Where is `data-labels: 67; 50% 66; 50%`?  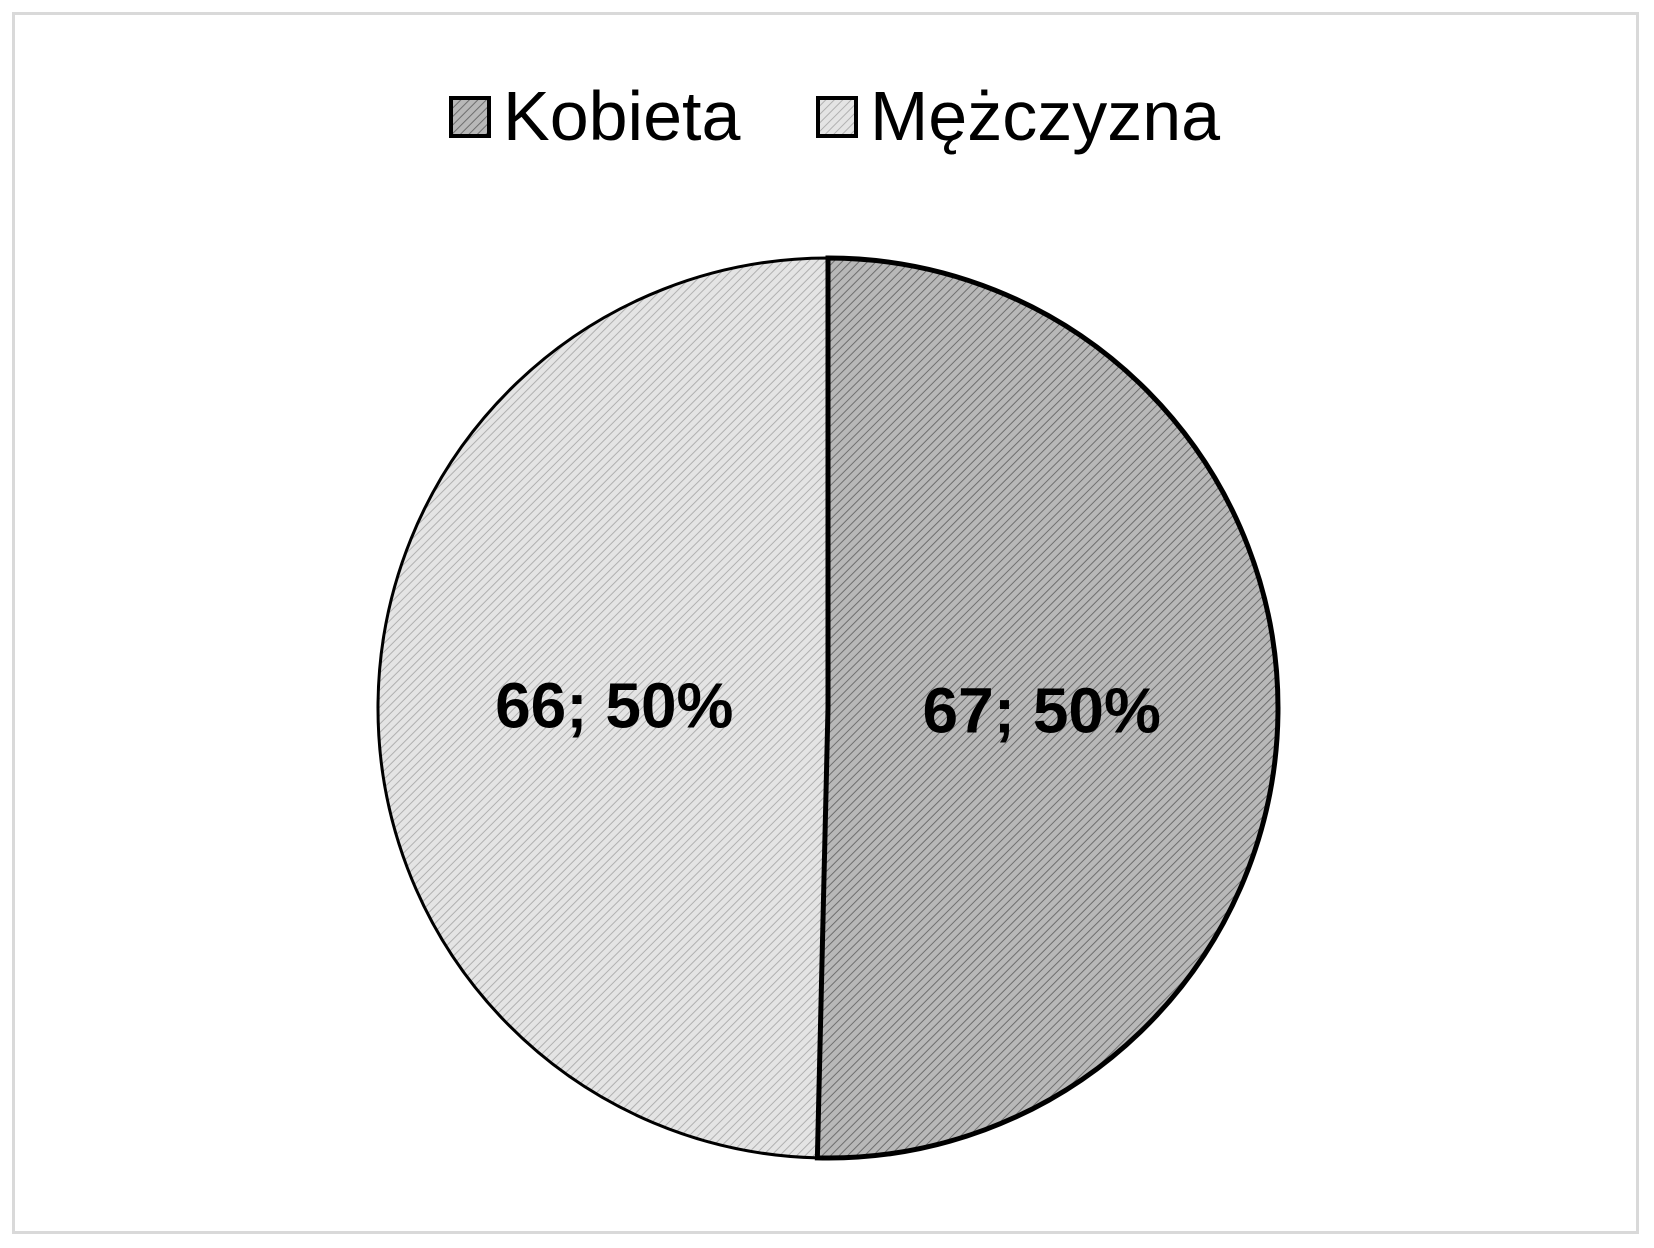
data-labels: 67; 50% 66; 50% is located at coordinates (828, 707).